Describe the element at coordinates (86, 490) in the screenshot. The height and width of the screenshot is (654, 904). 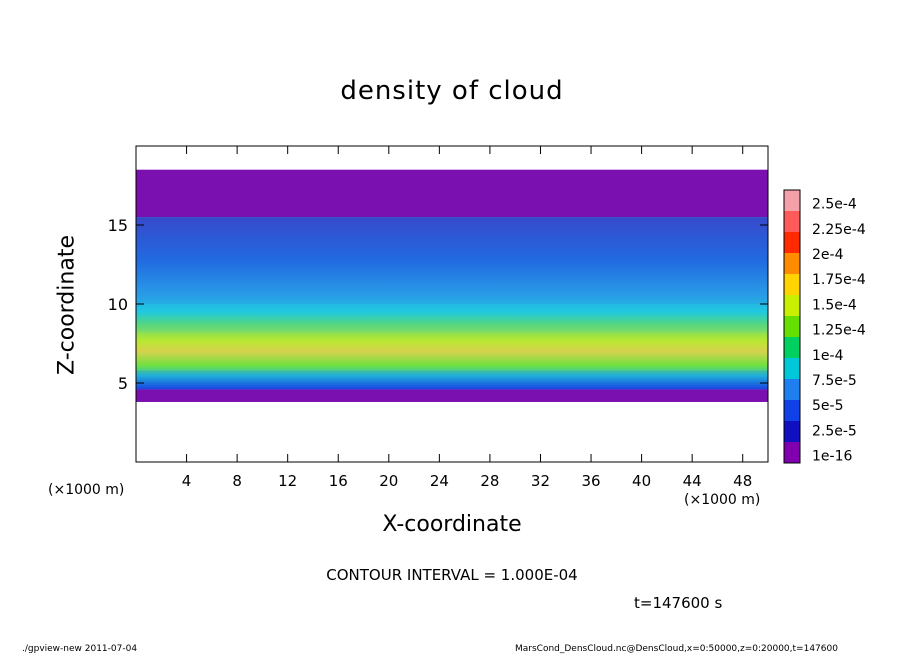
I see `x-unit-label-left: (×1000 m)` at that location.